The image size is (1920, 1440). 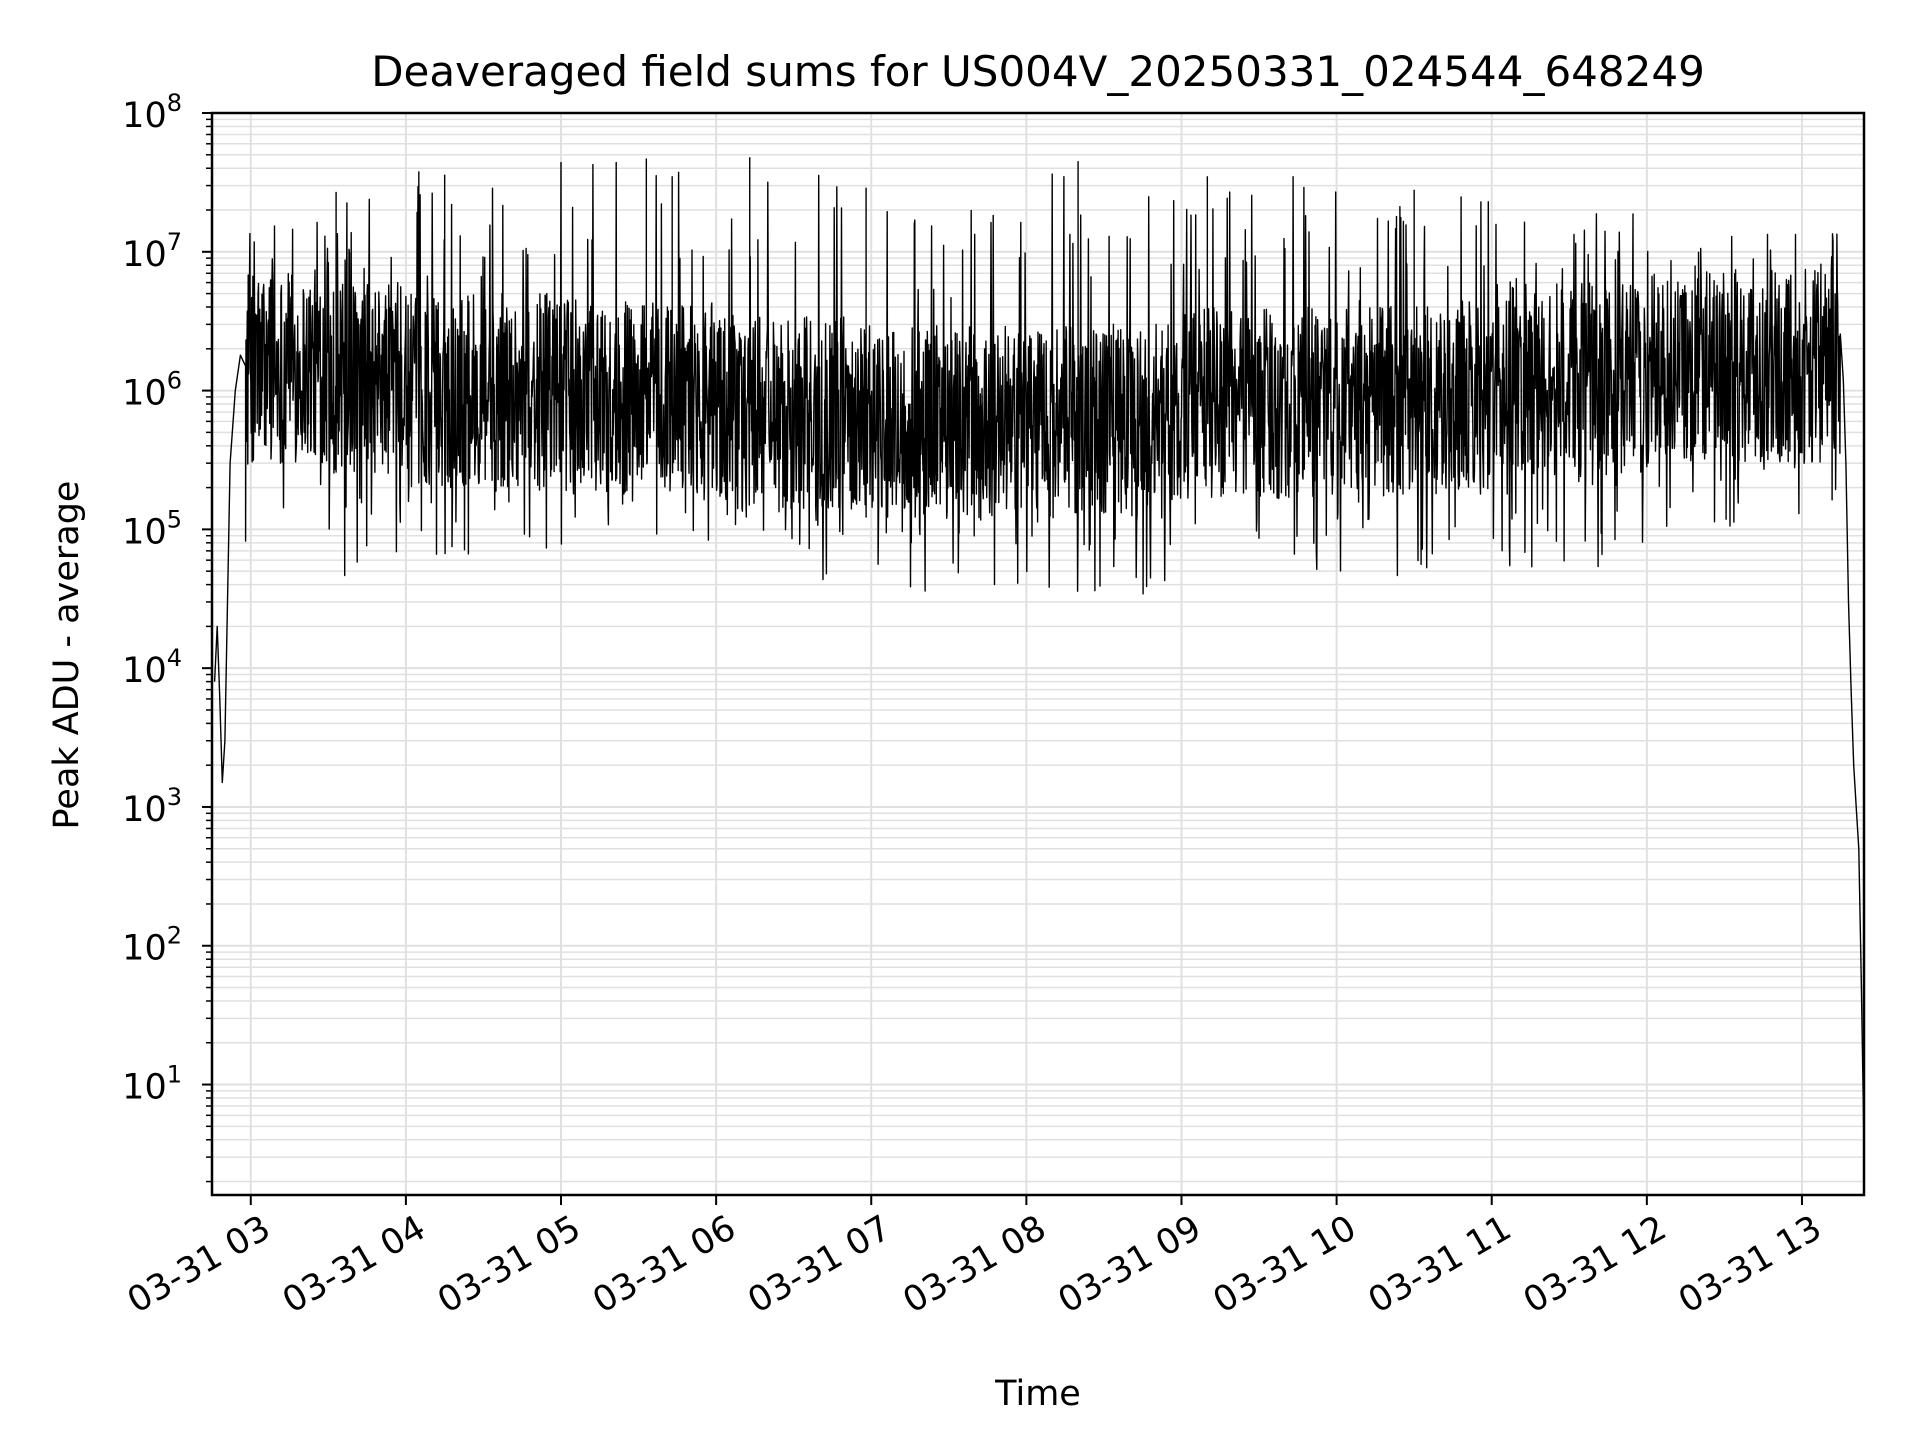 What do you see at coordinates (152, 390) in the screenshot?
I see `y-tick-label: 10⁶` at bounding box center [152, 390].